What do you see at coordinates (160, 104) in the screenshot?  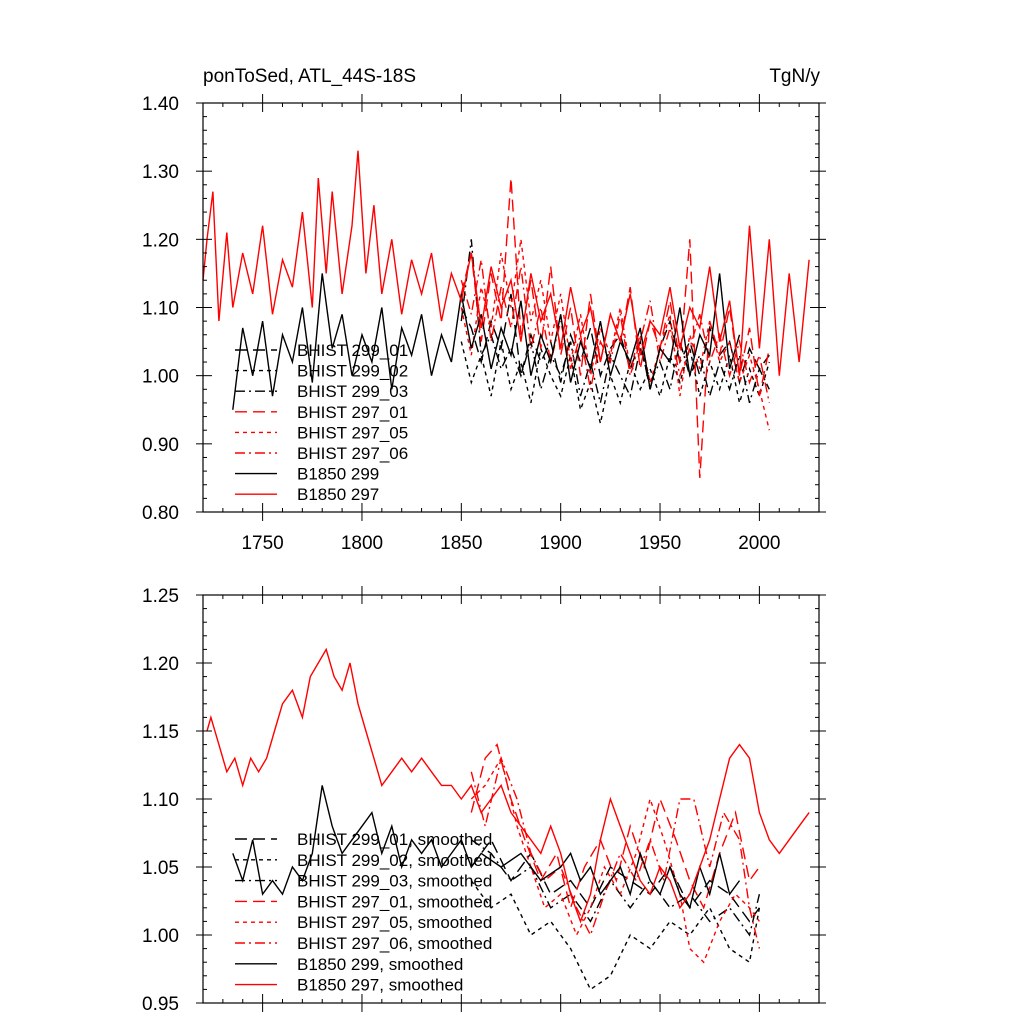 I see `top-y-tick-label: 1.40` at bounding box center [160, 104].